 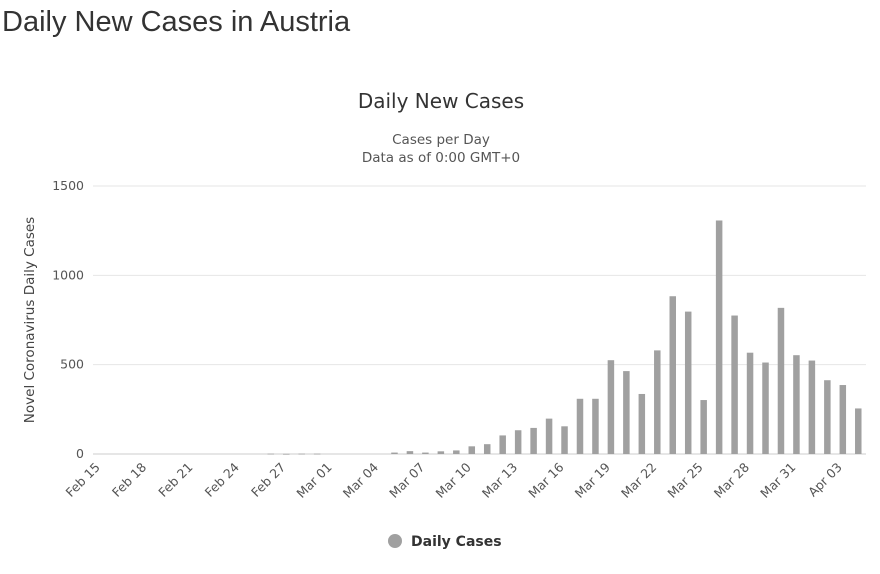 What do you see at coordinates (68, 319) in the screenshot?
I see `y-axis-ticks: 0 500 1000 1500` at bounding box center [68, 319].